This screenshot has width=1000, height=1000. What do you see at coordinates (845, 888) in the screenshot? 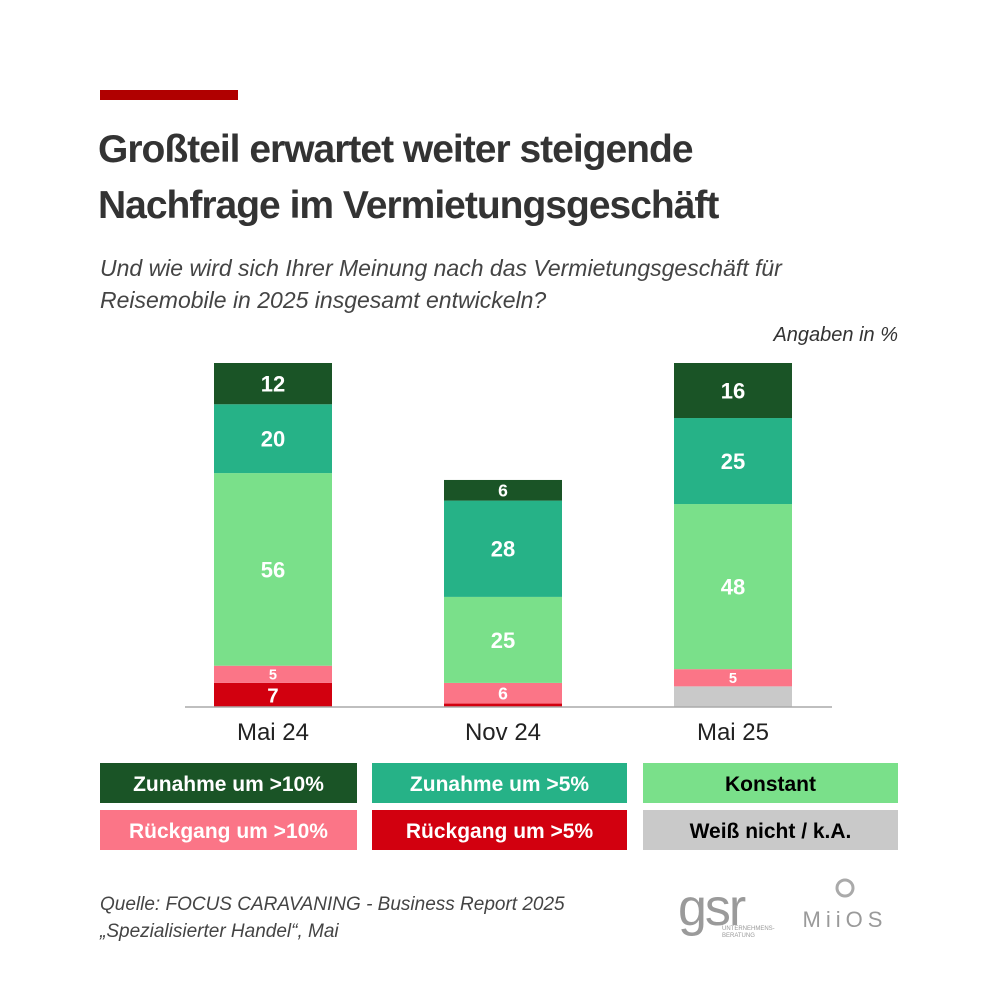
I see `logo-icon` at bounding box center [845, 888].